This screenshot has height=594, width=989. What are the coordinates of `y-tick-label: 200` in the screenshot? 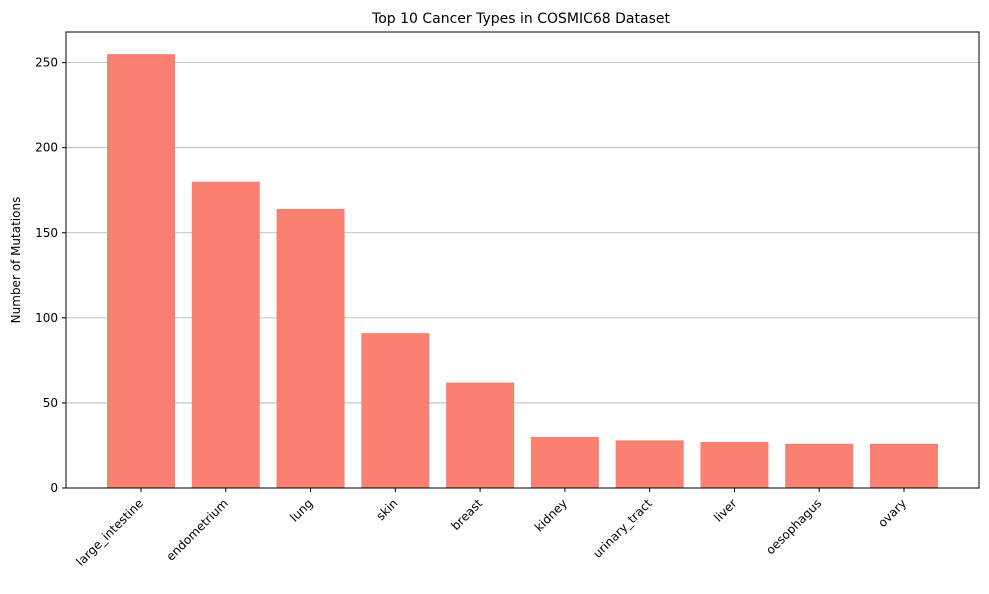 It's located at (46, 148).